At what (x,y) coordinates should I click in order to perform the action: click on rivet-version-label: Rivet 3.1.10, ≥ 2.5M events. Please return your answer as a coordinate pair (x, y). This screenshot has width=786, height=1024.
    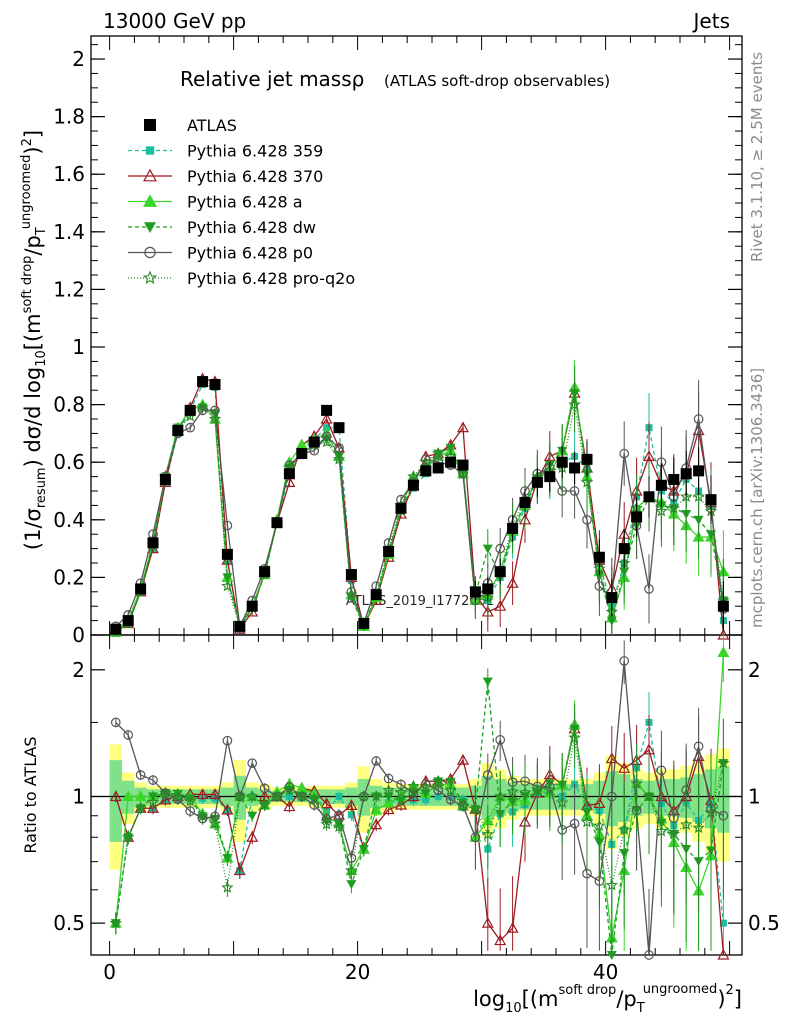
    Looking at the image, I should click on (757, 157).